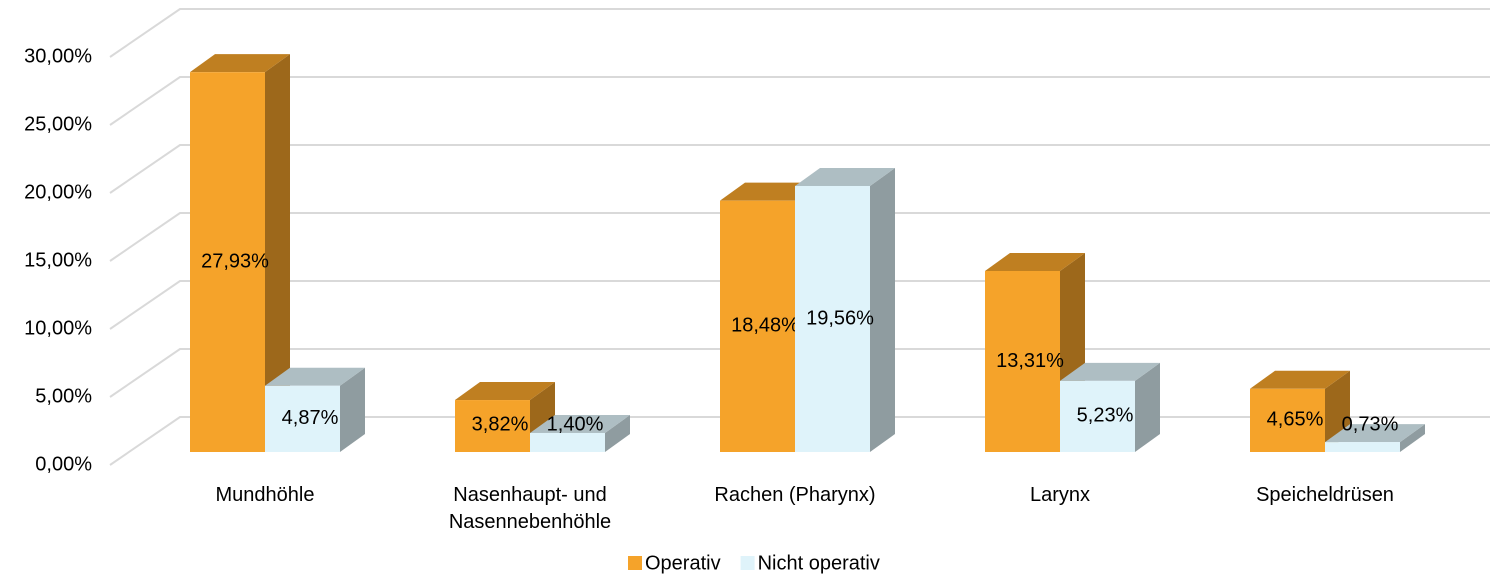  What do you see at coordinates (1370, 424) in the screenshot?
I see `data-label: 0,73%` at bounding box center [1370, 424].